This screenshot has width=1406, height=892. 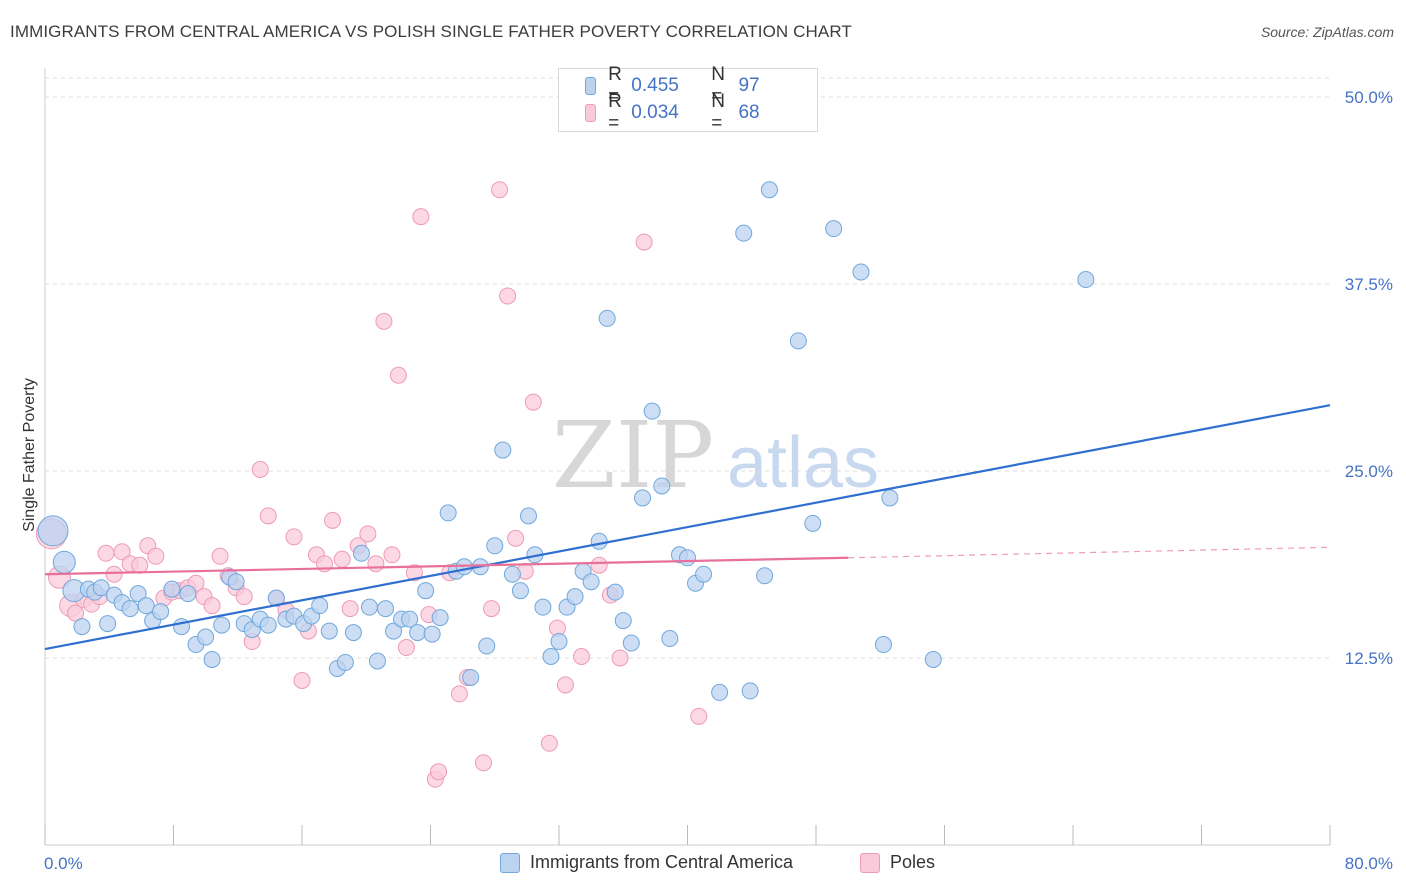 What do you see at coordinates (591, 86) in the screenshot?
I see `legend-swatch-blue` at bounding box center [591, 86].